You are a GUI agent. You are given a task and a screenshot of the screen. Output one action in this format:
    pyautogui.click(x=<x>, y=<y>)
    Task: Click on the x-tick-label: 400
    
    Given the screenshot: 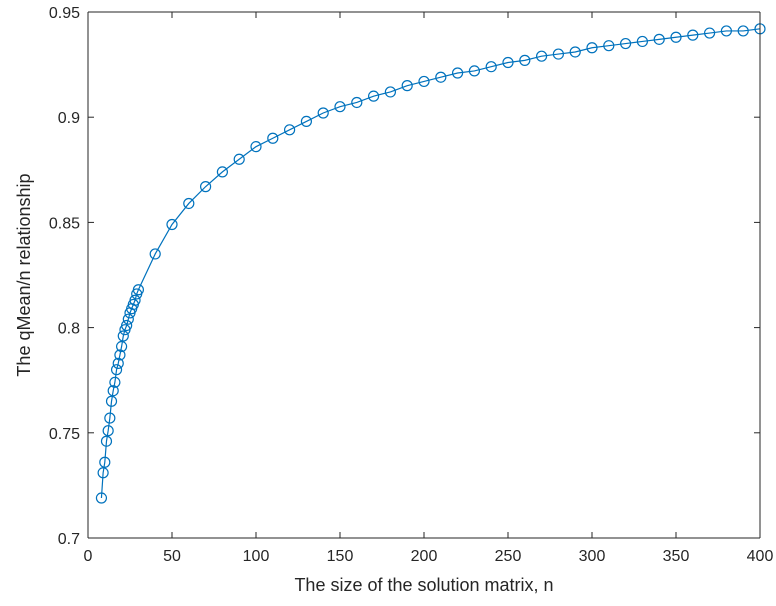 What is the action you would take?
    pyautogui.click(x=760, y=556)
    